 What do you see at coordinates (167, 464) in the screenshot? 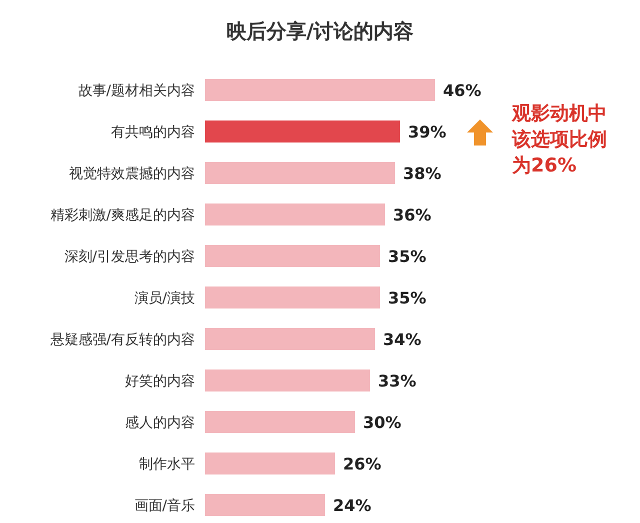
I see `y-tick-label: 制作水平` at bounding box center [167, 464].